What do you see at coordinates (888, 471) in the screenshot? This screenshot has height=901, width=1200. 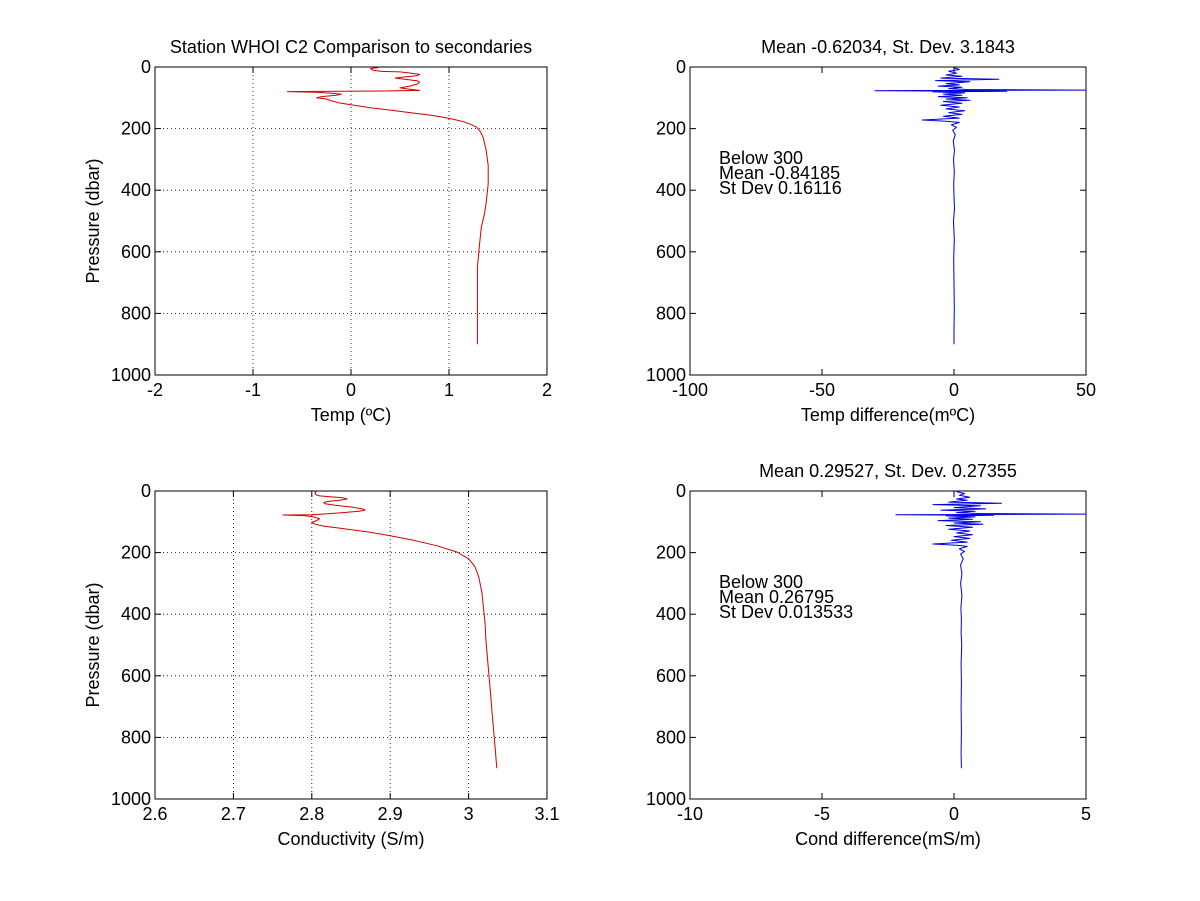 I see `chart-title: Mean 0.29527, St. Dev. 0.27355` at bounding box center [888, 471].